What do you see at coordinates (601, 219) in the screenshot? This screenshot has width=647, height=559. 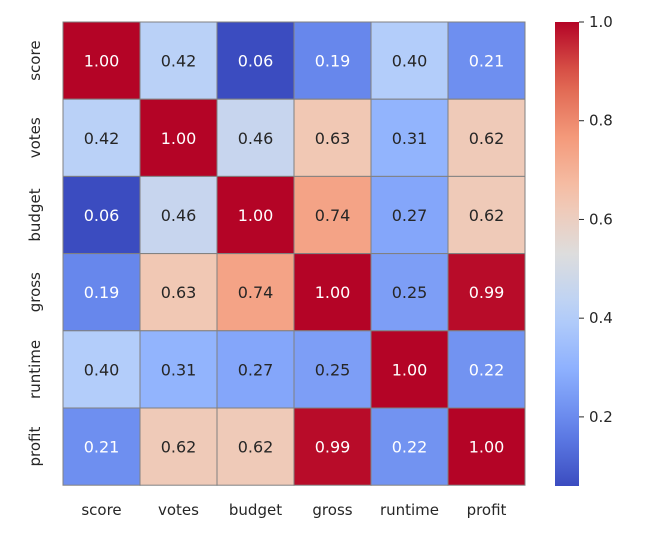 I see `colorbar-tick-label: 0.6` at bounding box center [601, 219].